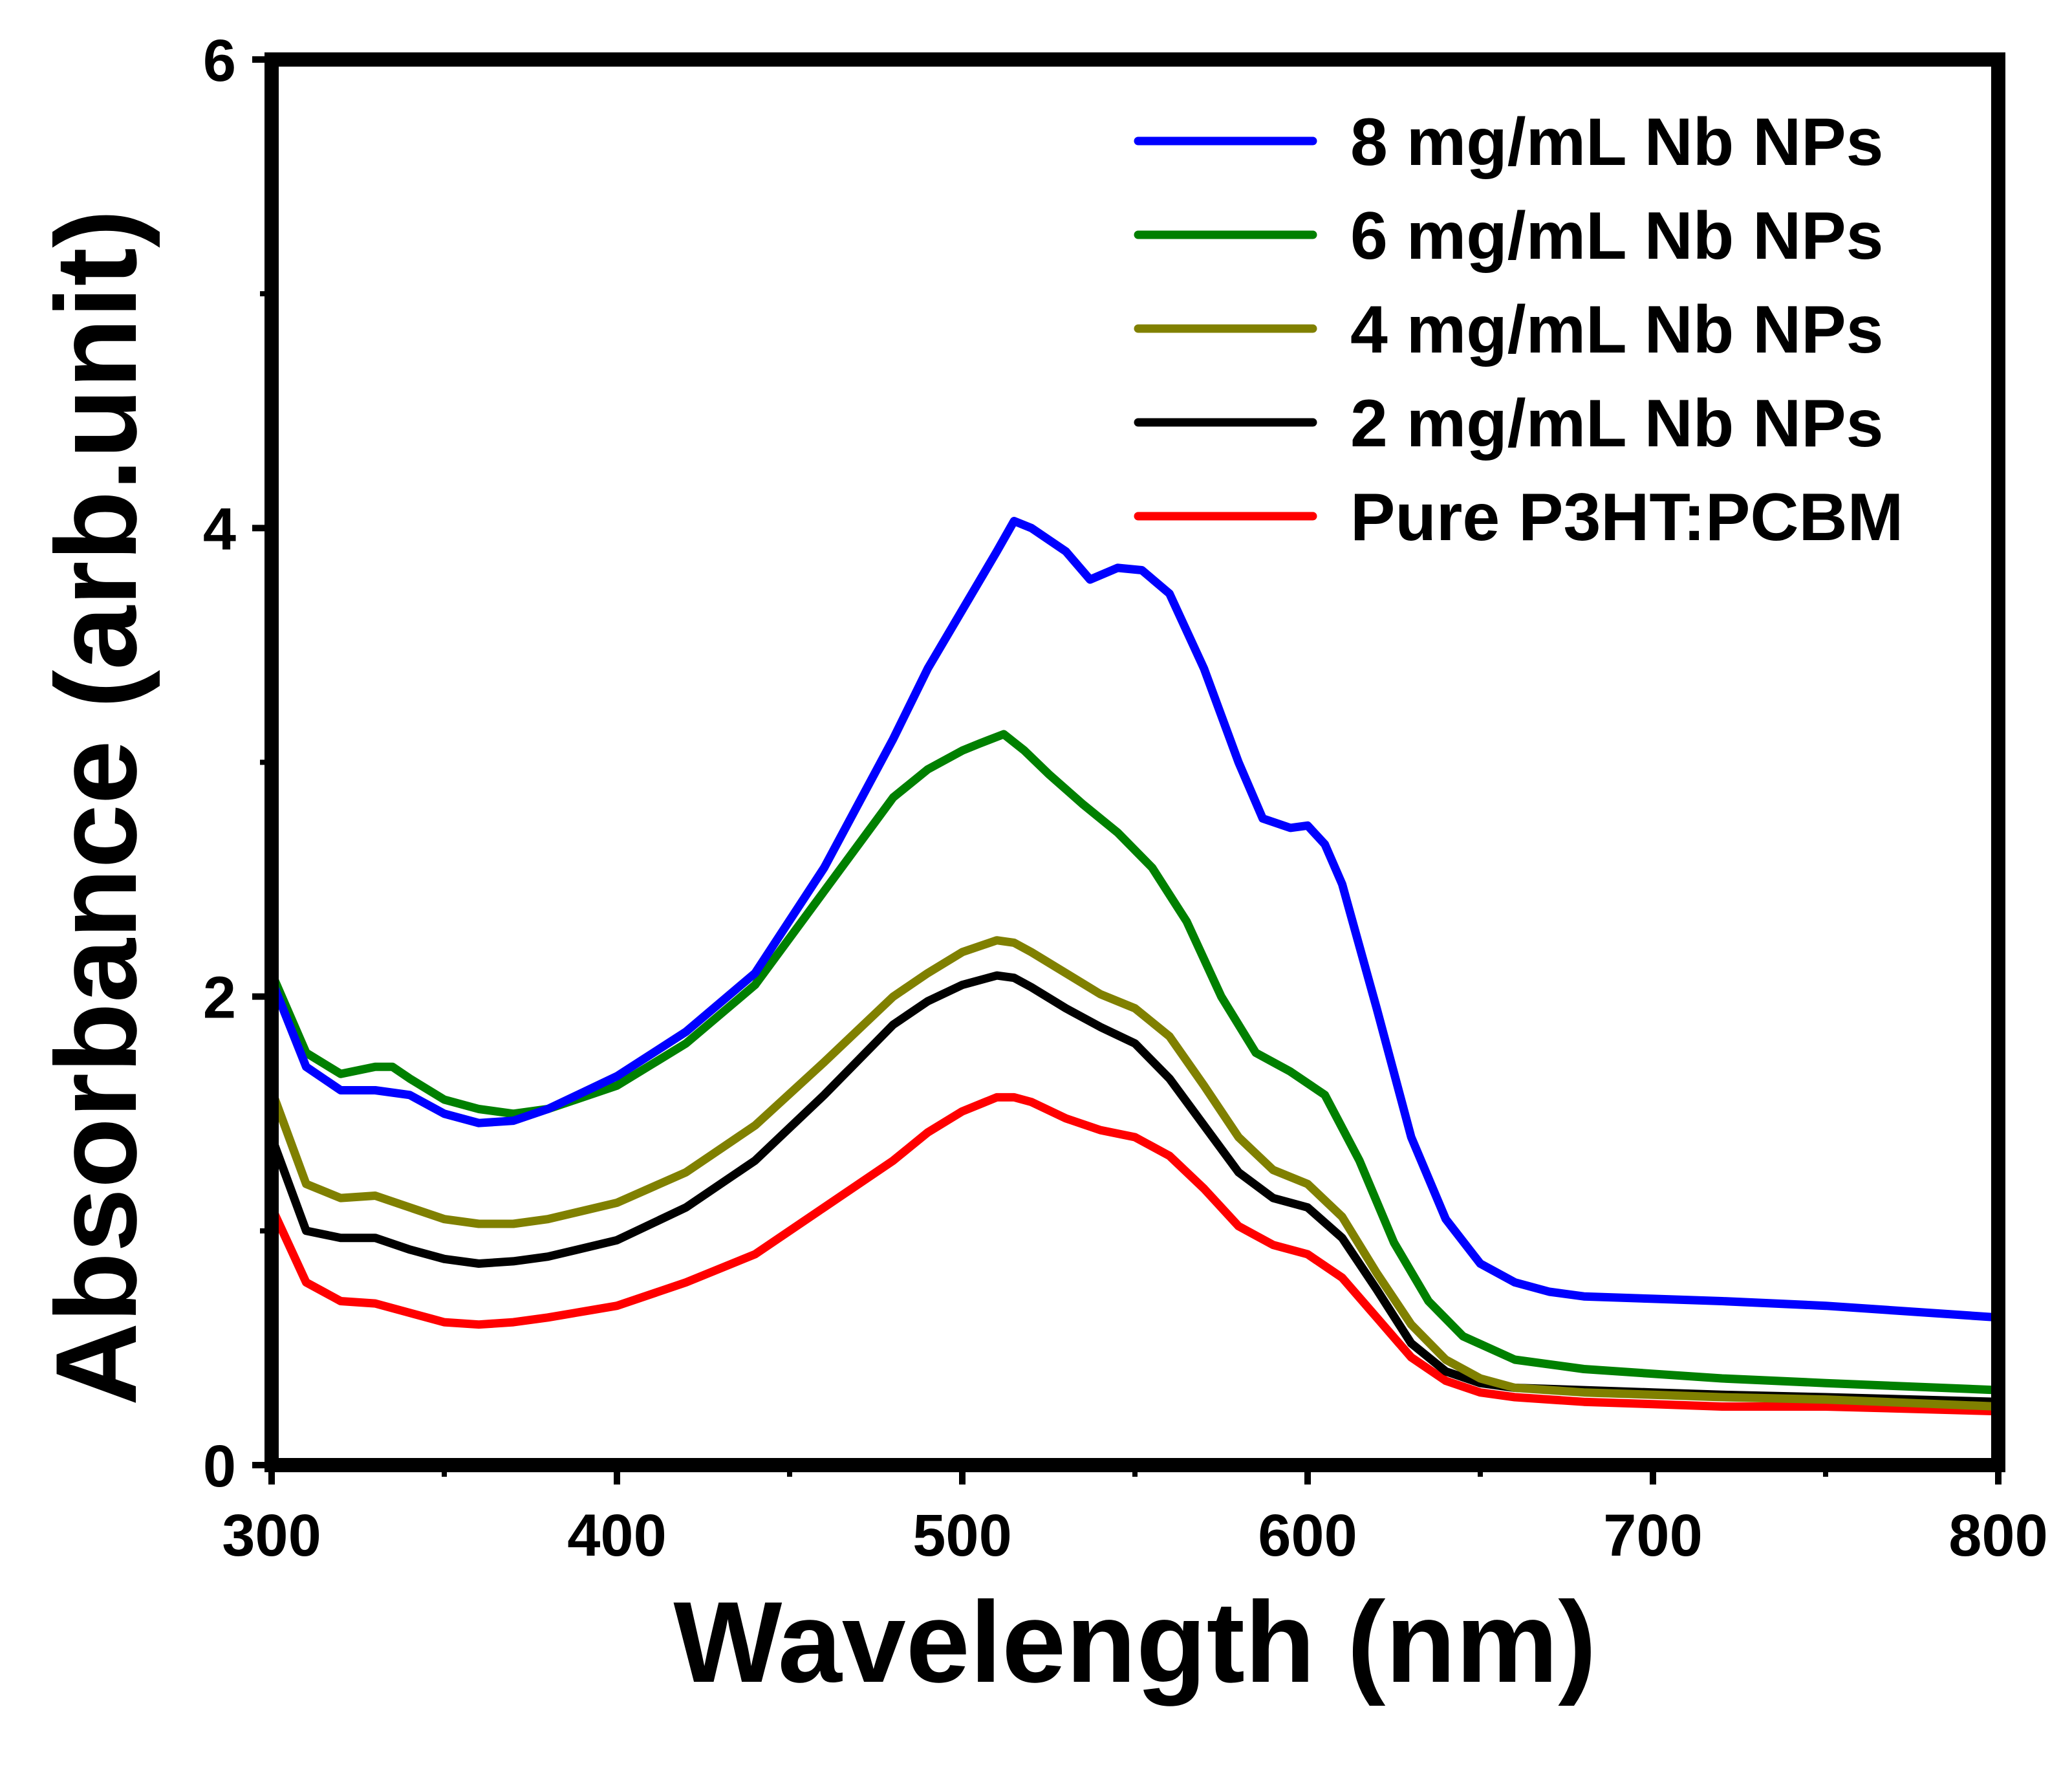 Image resolution: width=2072 pixels, height=1784 pixels. Describe the element at coordinates (219, 998) in the screenshot. I see `y-tick-label: 2` at that location.